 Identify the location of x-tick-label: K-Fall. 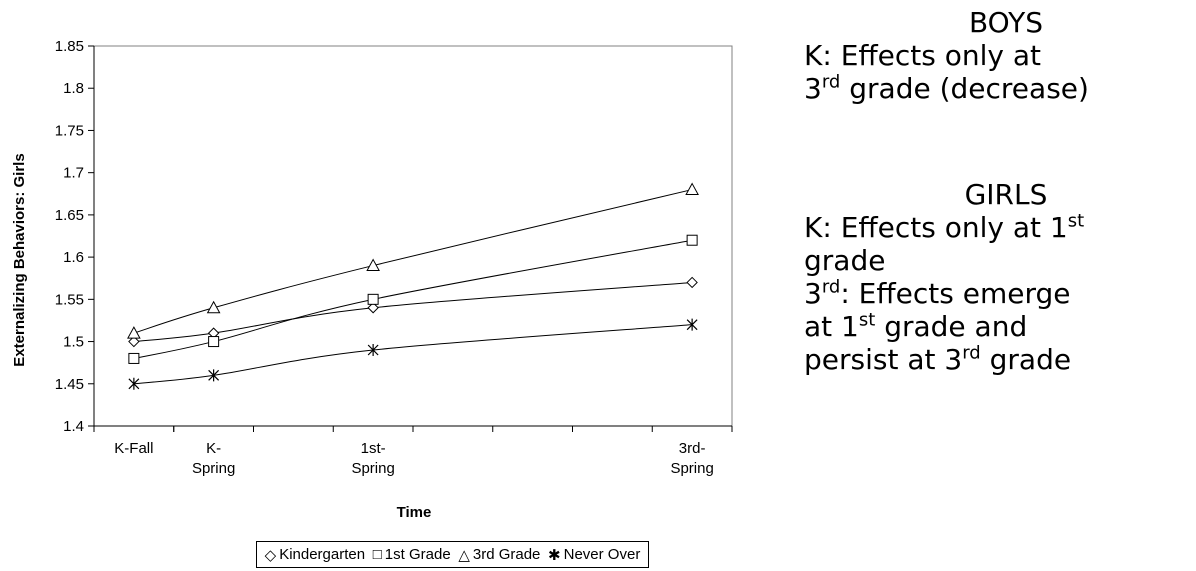
(133, 448).